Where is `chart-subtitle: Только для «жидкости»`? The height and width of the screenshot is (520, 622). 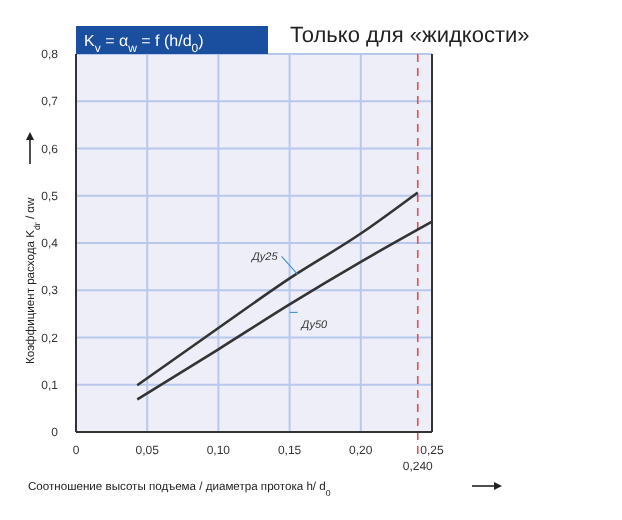
chart-subtitle: Только для «жидкости» is located at coordinates (410, 36).